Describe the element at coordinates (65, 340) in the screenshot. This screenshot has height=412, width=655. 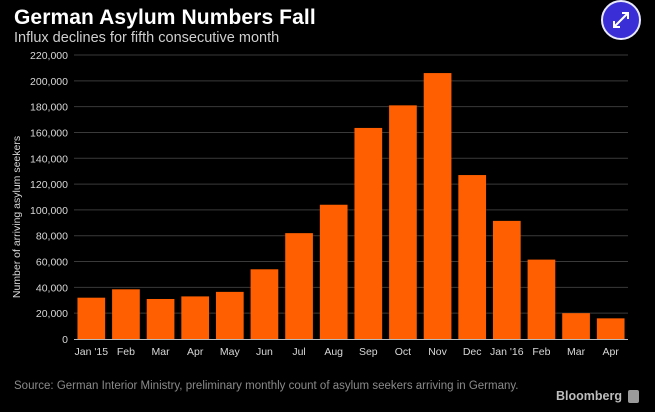
I see `y-tick-label: 0` at that location.